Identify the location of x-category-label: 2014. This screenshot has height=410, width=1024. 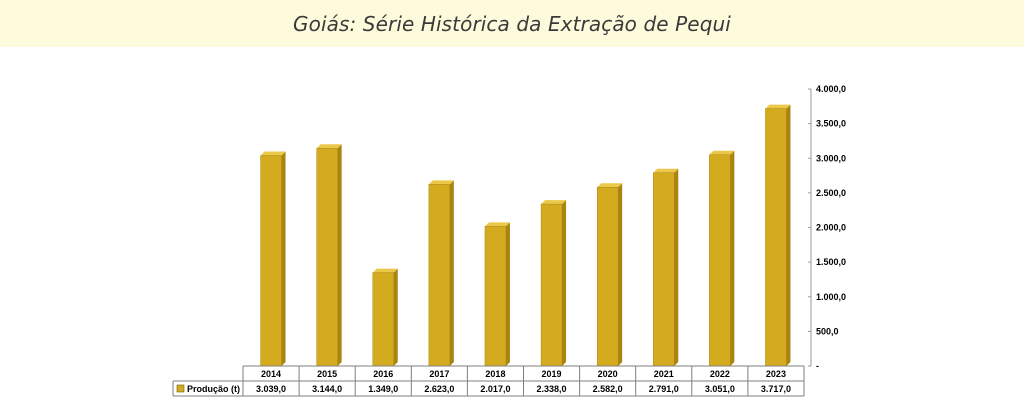
(271, 374).